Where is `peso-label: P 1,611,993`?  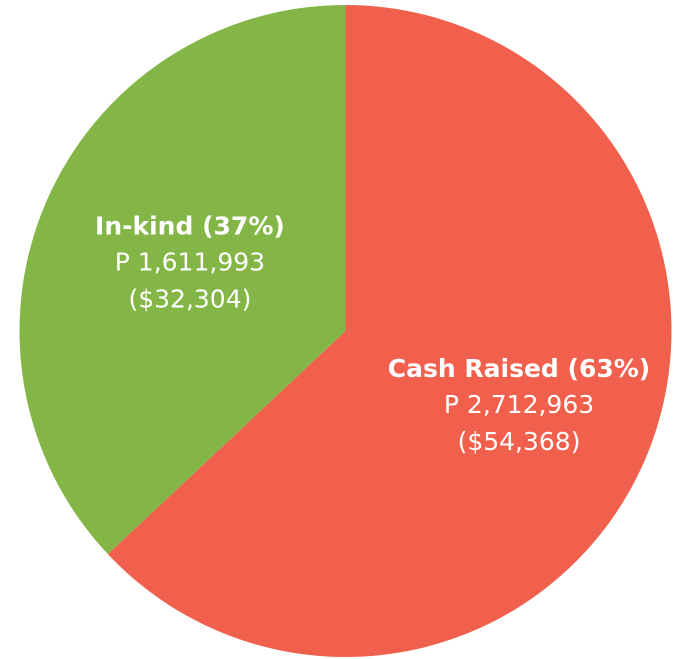
peso-label: P 1,611,993 is located at coordinates (190, 262).